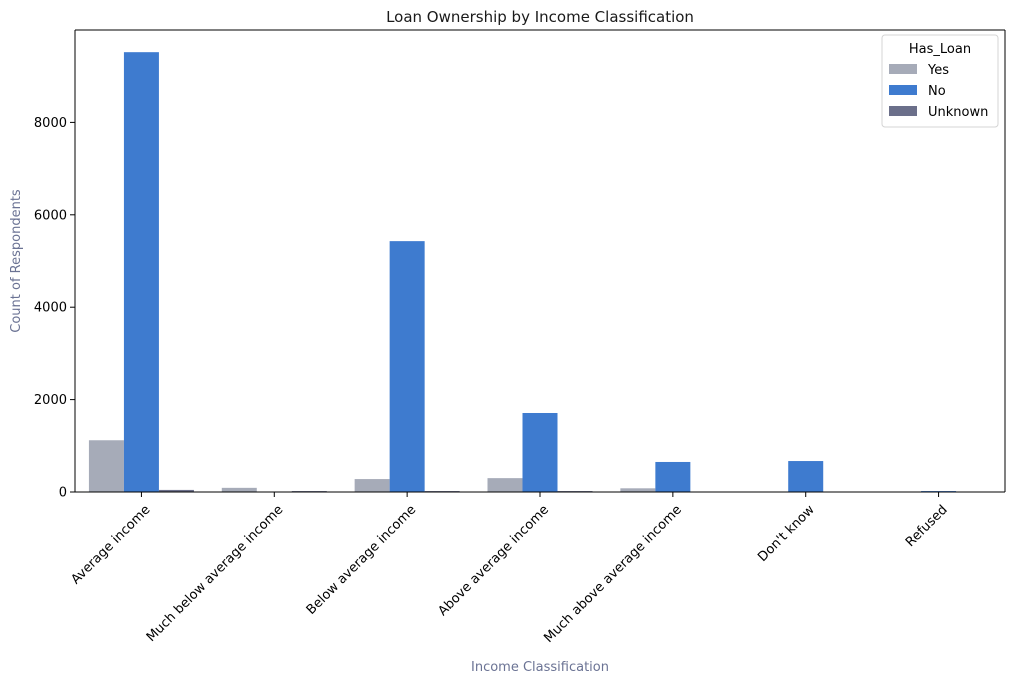 The width and height of the screenshot is (1014, 683). I want to click on legend-box, so click(940, 81).